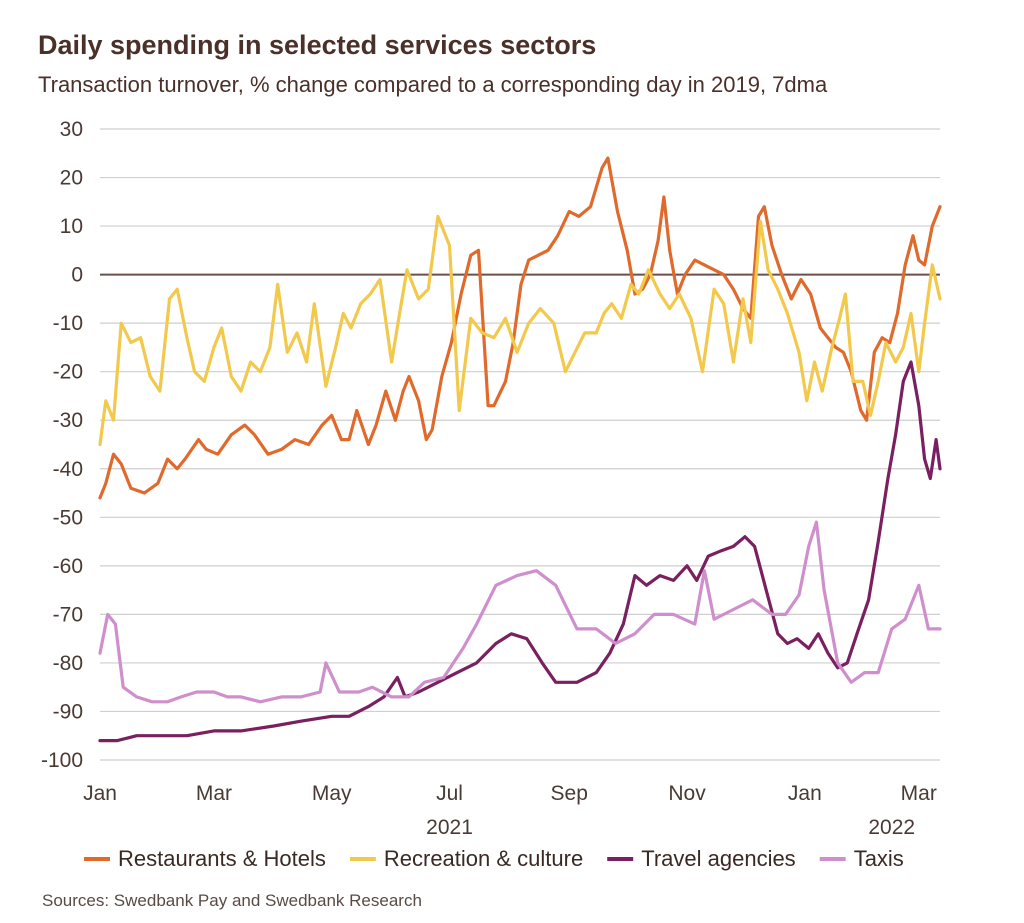  I want to click on x-tick-label: Sep, so click(569, 793).